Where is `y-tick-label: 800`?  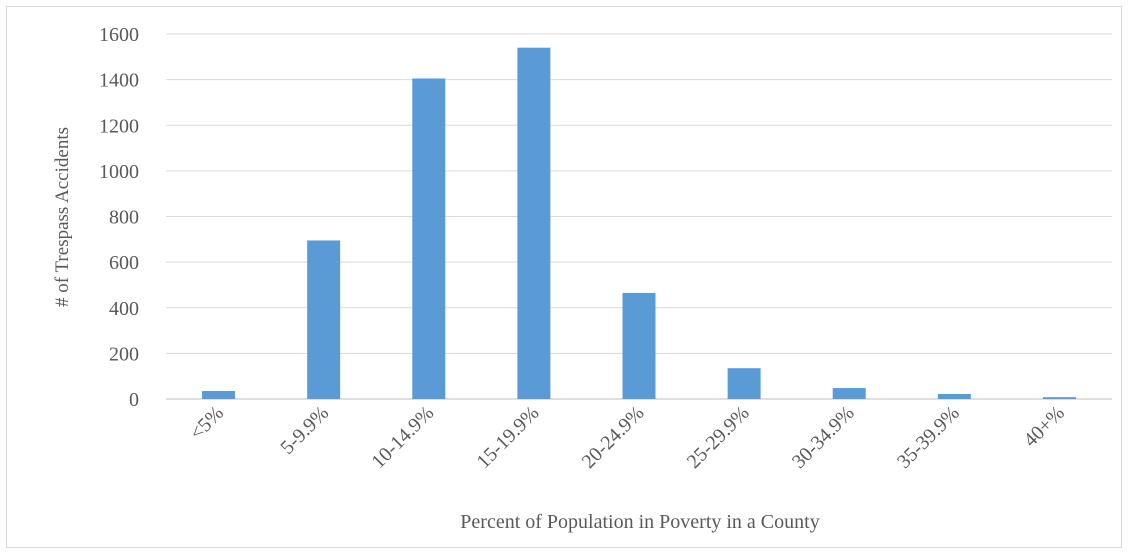 y-tick-label: 800 is located at coordinates (124, 218).